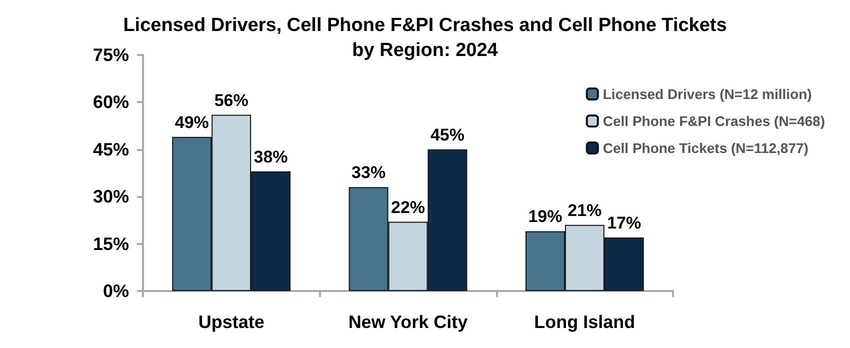  What do you see at coordinates (705, 148) in the screenshot?
I see `legend-label: Cell Phone Tickets (N=112,877)` at bounding box center [705, 148].